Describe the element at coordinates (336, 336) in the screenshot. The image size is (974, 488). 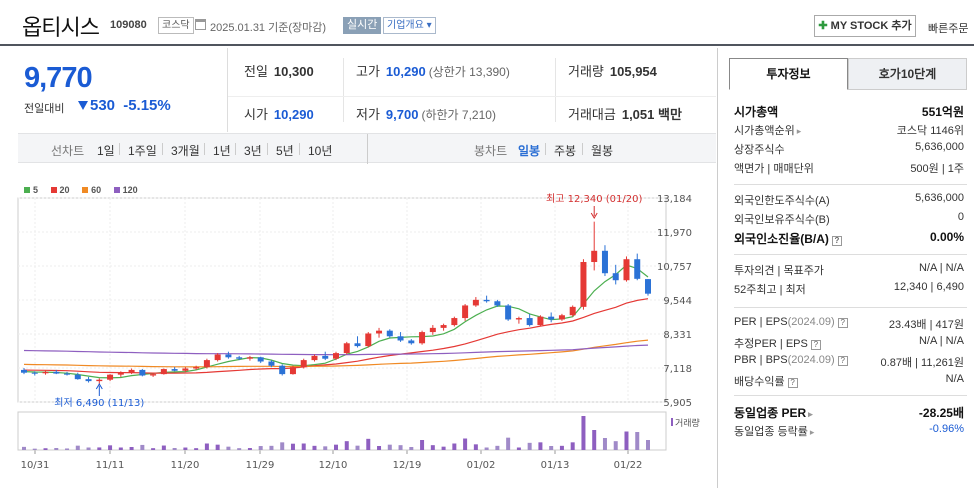
I see `ma20-line` at that location.